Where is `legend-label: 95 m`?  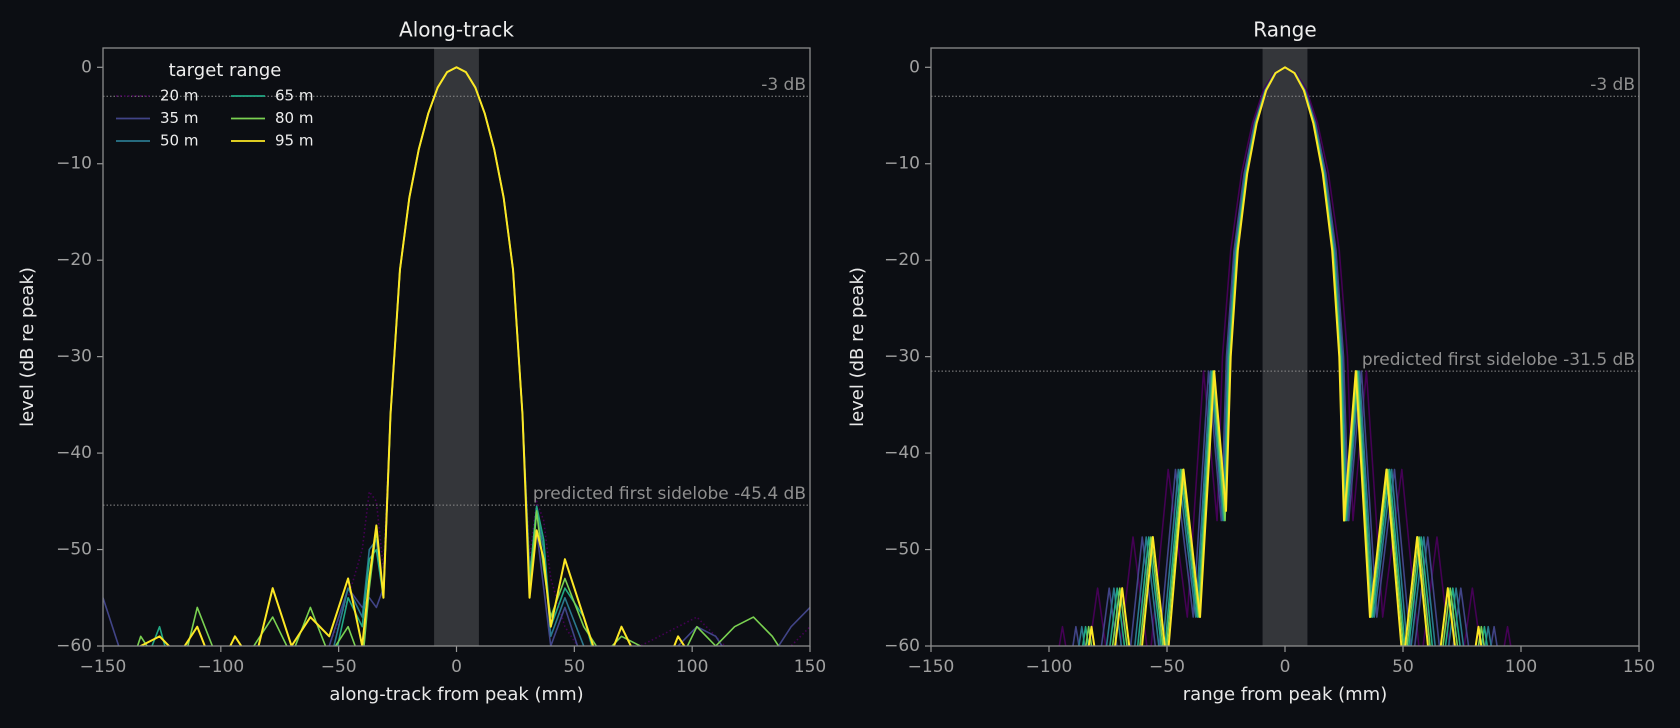
legend-label: 95 m is located at coordinates (294, 141).